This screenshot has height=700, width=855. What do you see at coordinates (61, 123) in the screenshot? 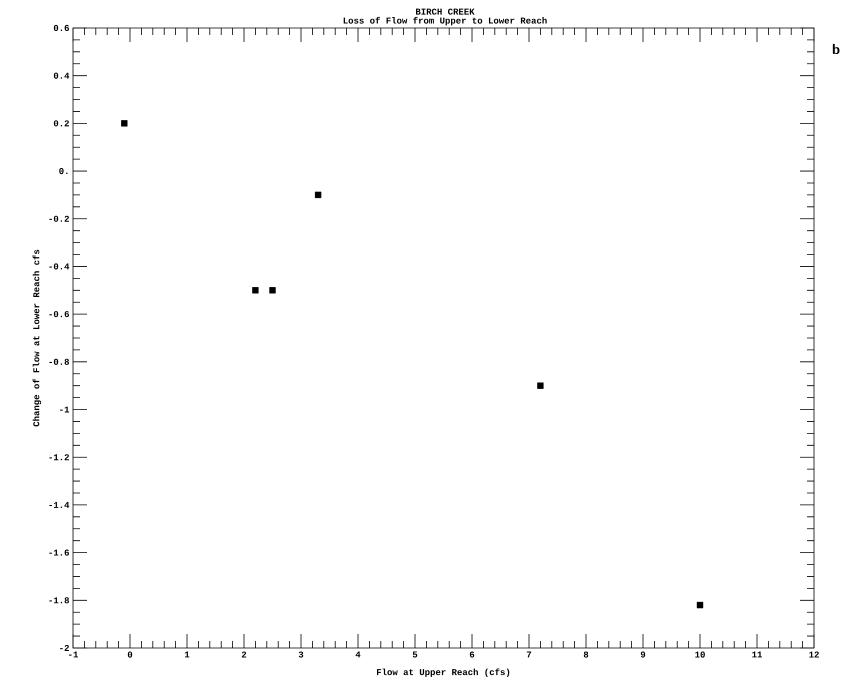
I see `y-tick-label: 0.2` at bounding box center [61, 123].